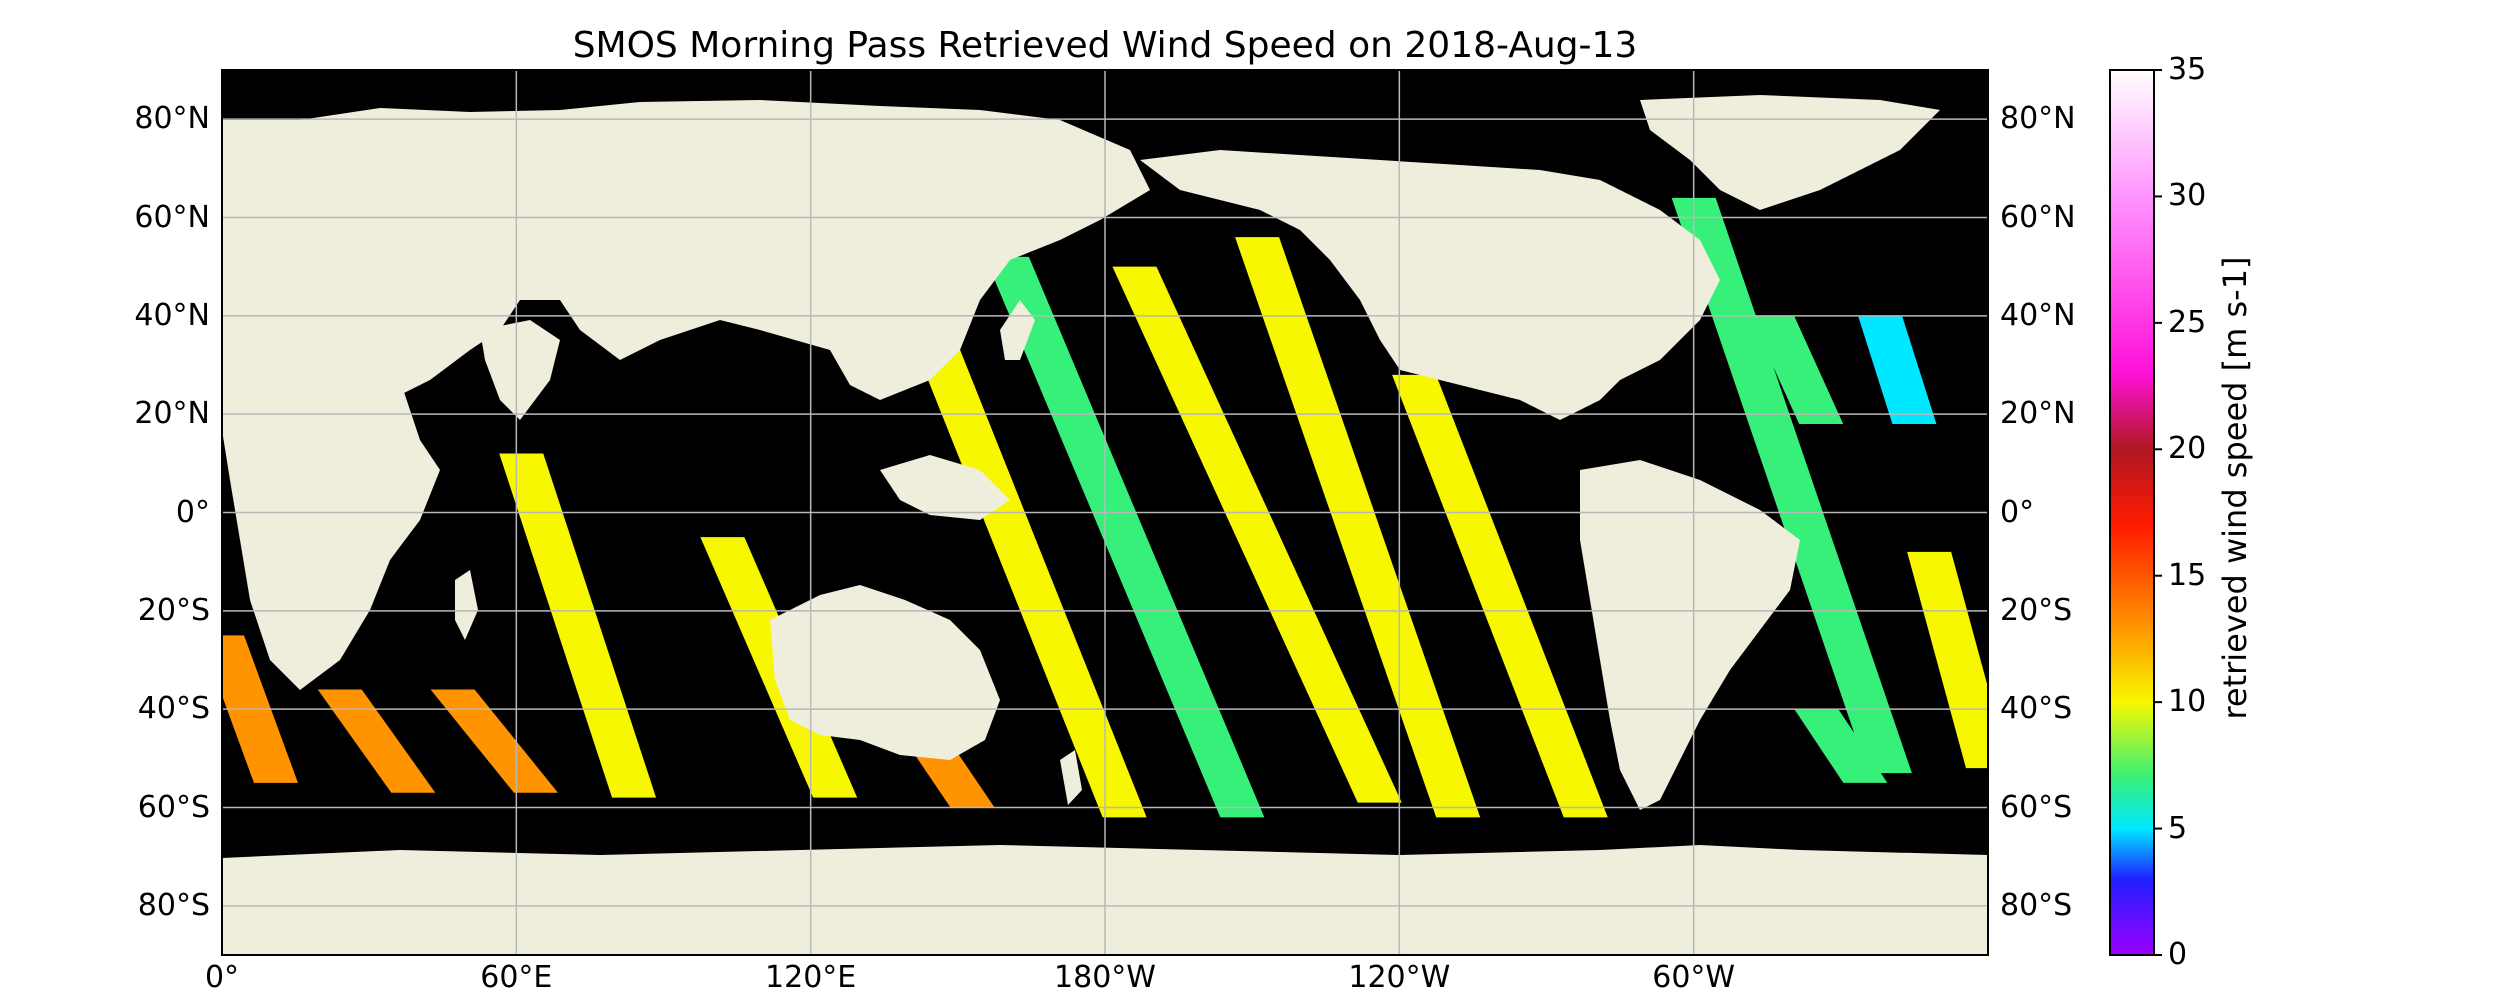 This screenshot has width=2500, height=1000. Describe the element at coordinates (516, 977) in the screenshot. I see `lon-tick-label: 60°E` at that location.